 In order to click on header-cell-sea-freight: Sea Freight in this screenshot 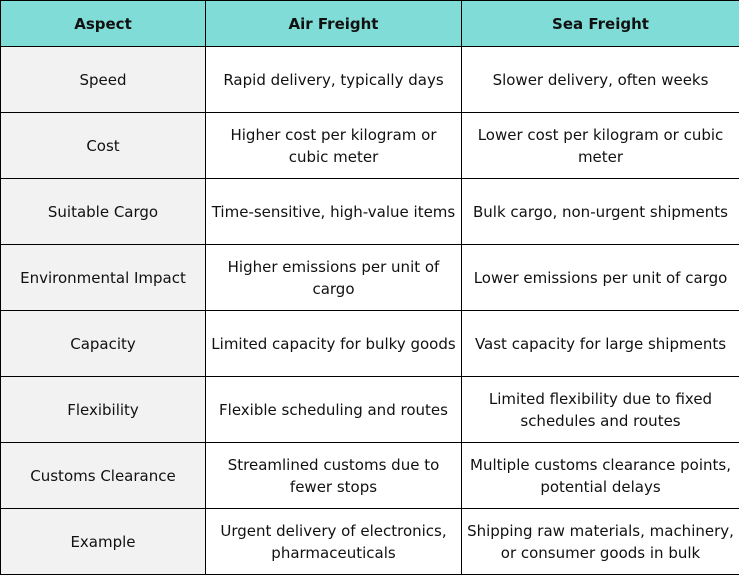, I will do `click(600, 23)`.